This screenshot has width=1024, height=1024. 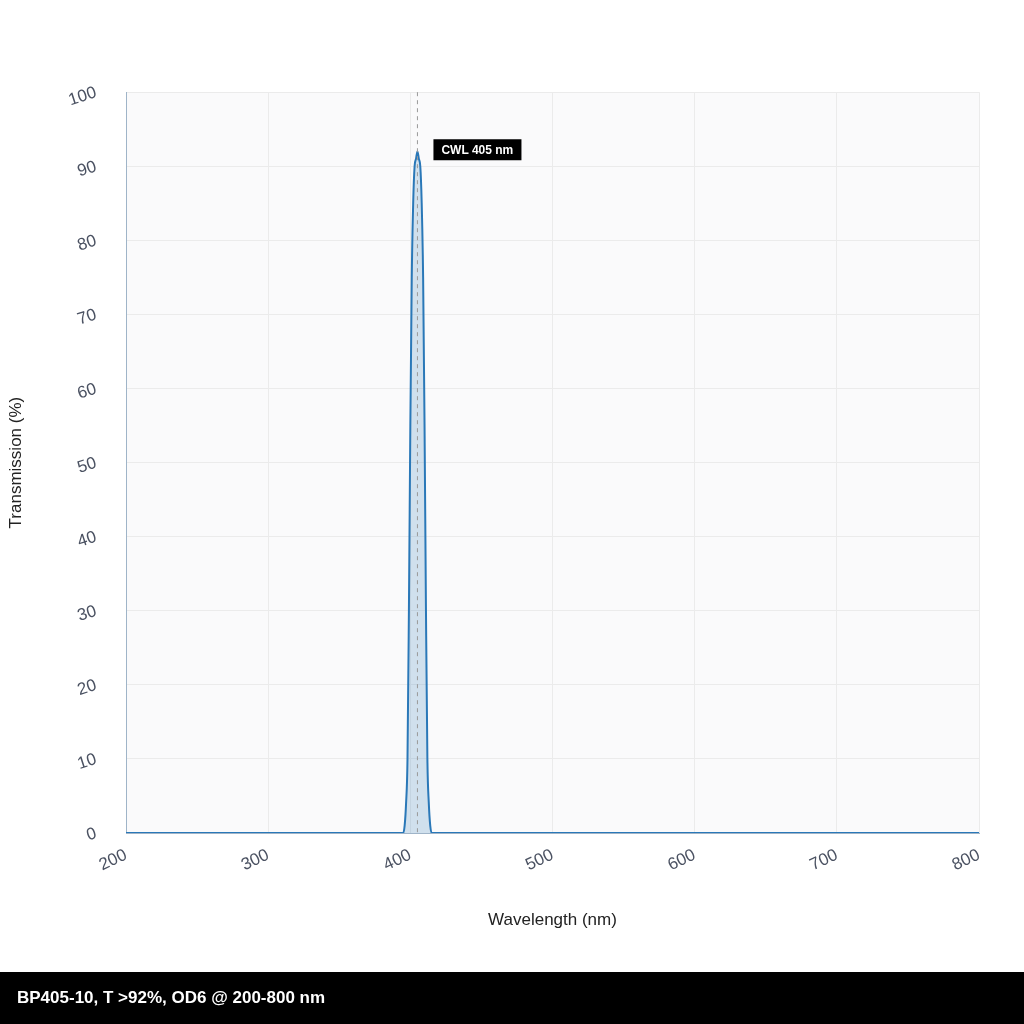 I want to click on y-tick-label: 0, so click(x=91, y=834).